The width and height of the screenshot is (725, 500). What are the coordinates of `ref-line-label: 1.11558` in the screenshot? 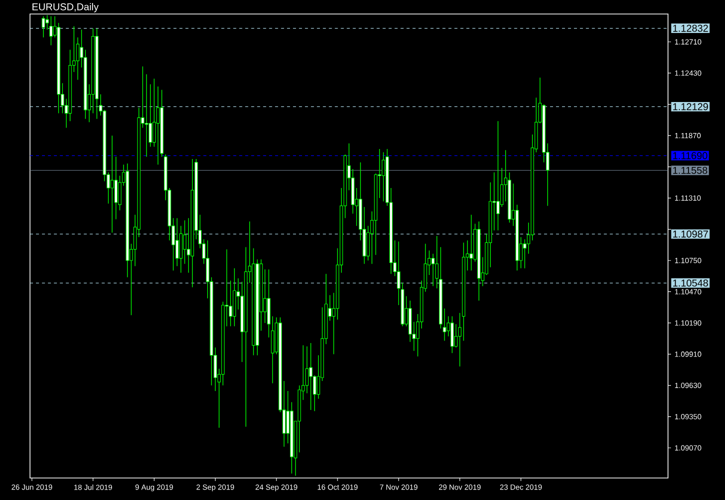 It's located at (690, 170).